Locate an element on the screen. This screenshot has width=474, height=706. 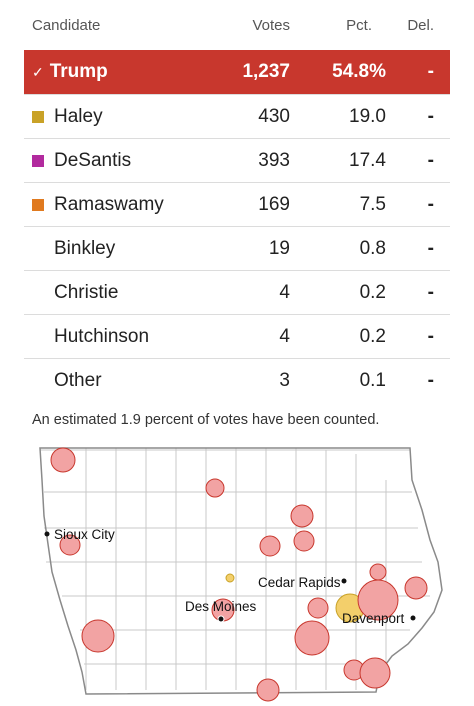
pct-cell: 0.8 is located at coordinates (372, 248).